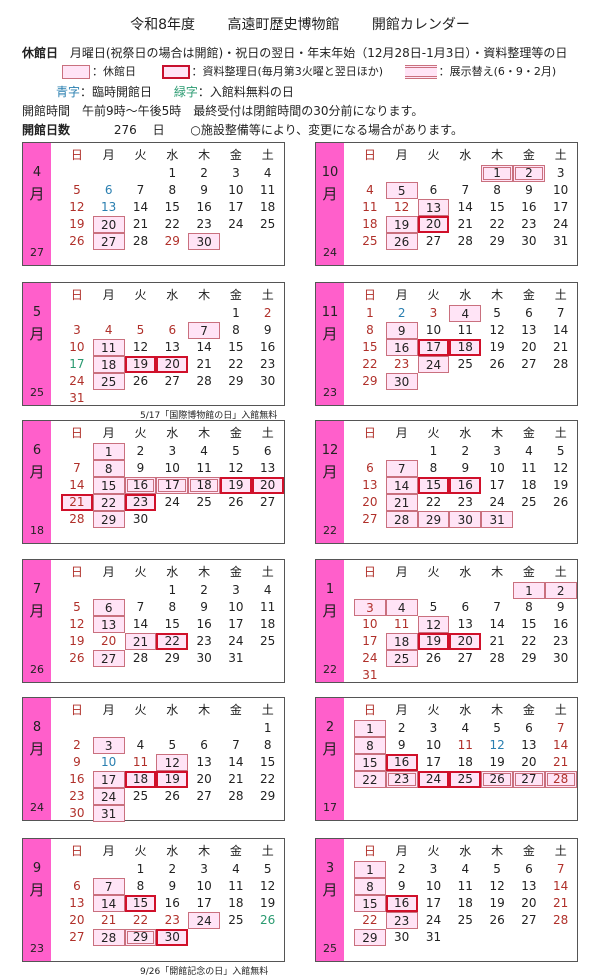 The width and height of the screenshot is (600, 977). I want to click on change-notice: ○施設整備等により、変更になる場合があります。, so click(326, 130).